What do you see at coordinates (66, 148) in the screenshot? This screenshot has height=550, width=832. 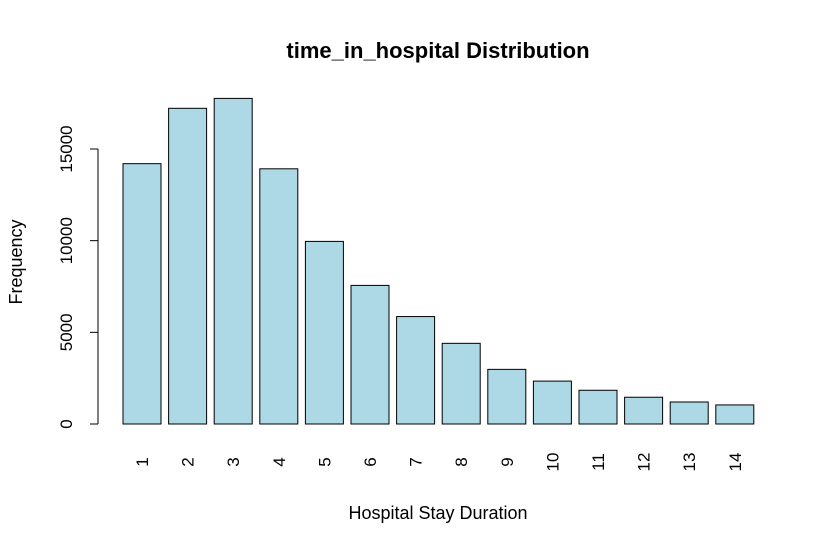 I see `y-tick-label: 15000` at bounding box center [66, 148].